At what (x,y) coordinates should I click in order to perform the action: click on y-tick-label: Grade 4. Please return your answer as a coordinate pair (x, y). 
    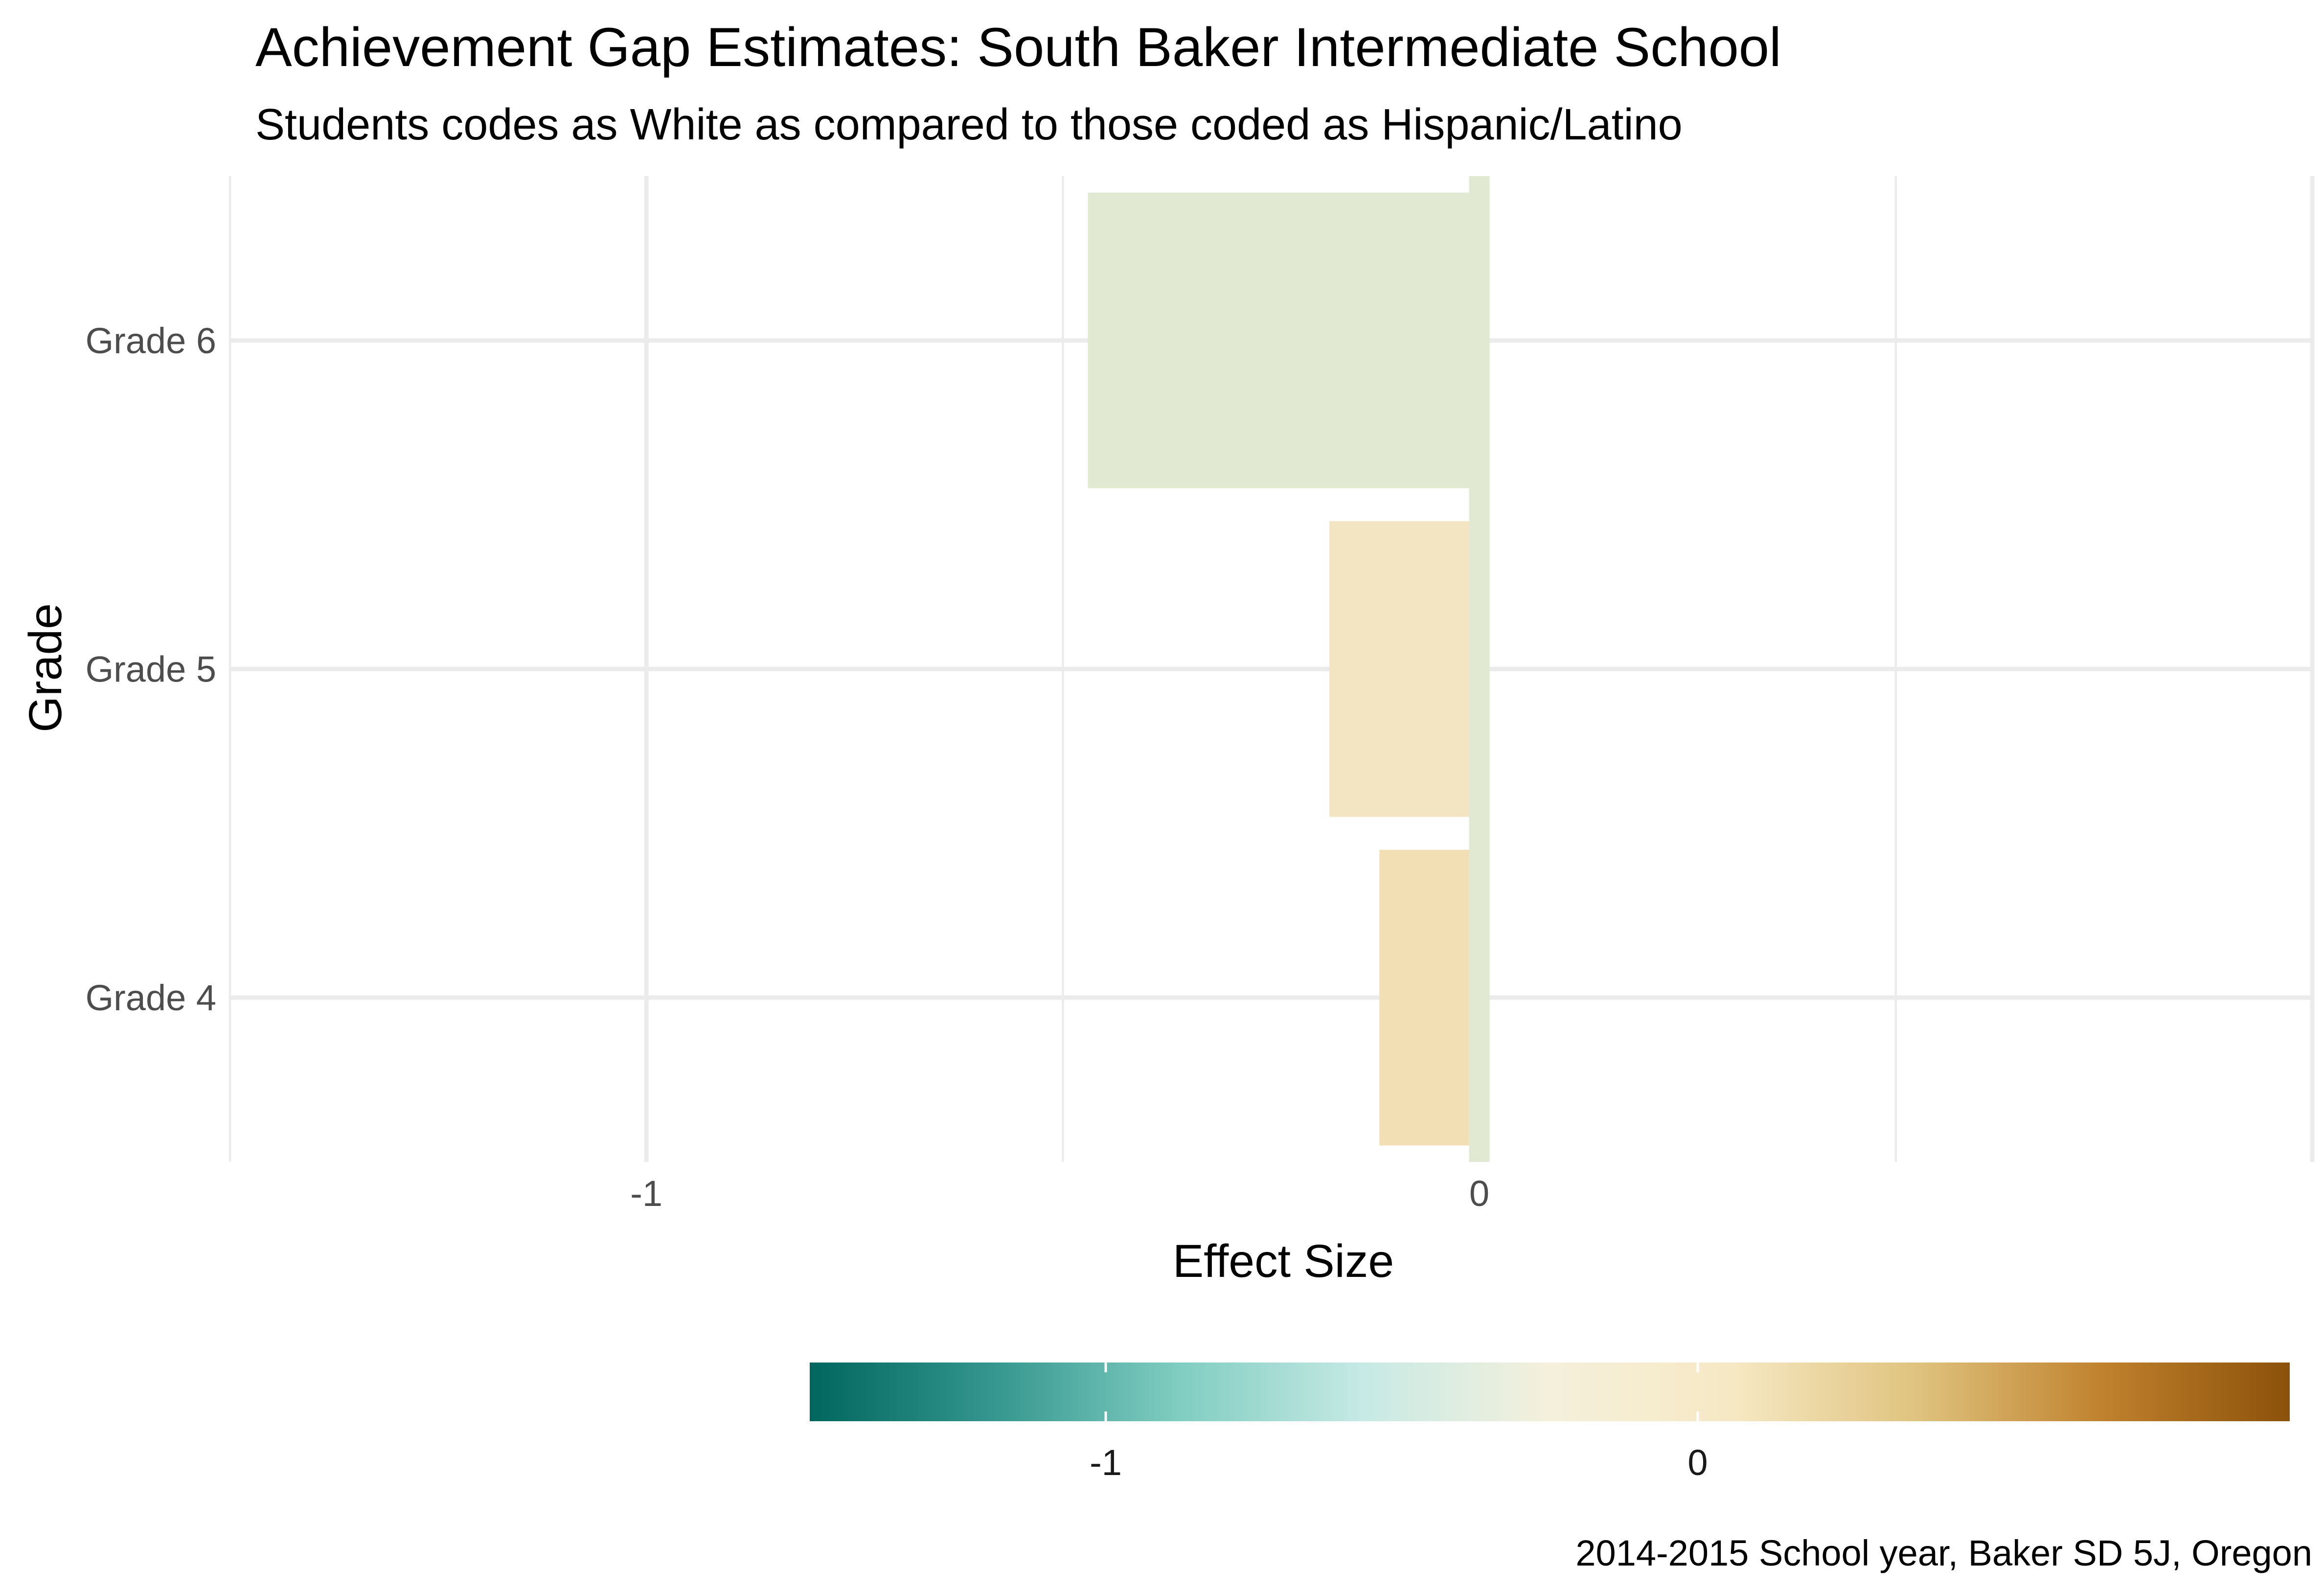
    Looking at the image, I should click on (151, 998).